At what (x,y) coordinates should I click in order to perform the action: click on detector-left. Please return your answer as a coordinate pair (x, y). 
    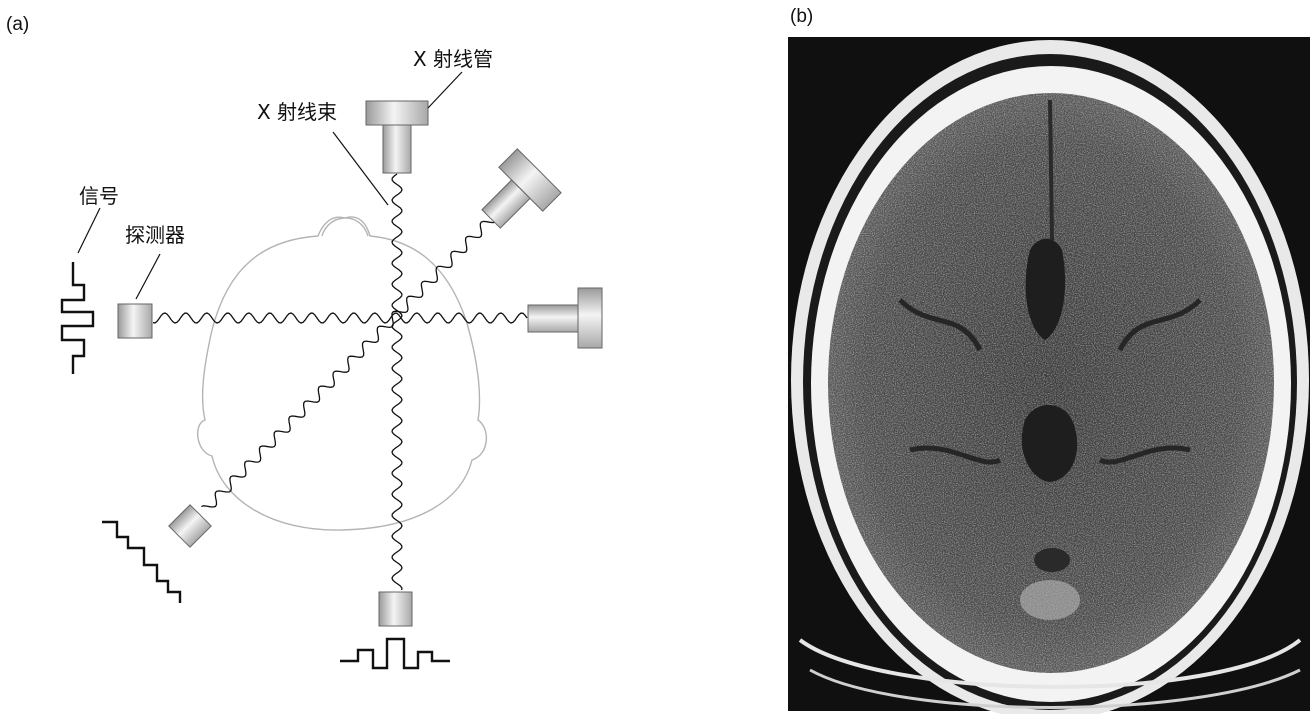
    Looking at the image, I should click on (135, 321).